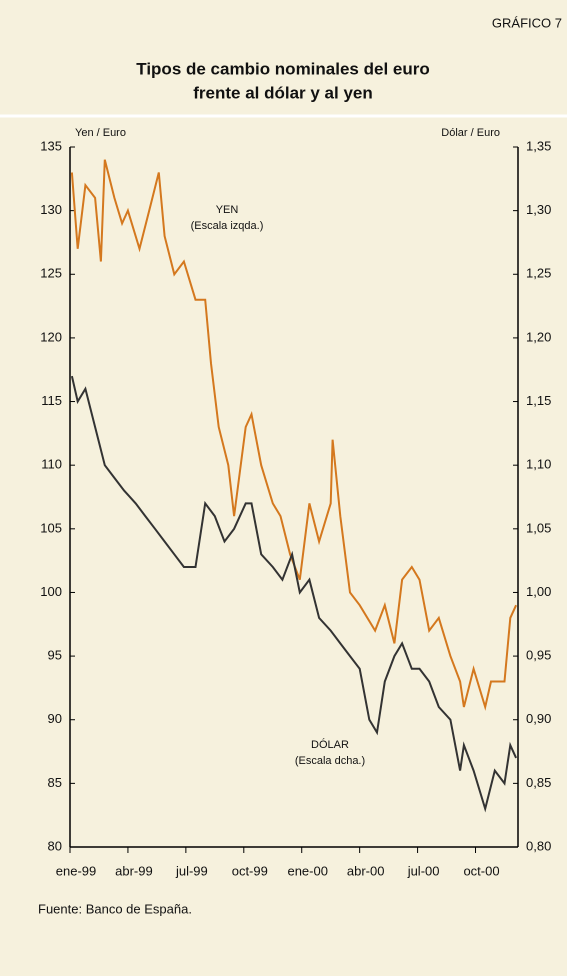  I want to click on chart-title: frente al dólar y al yen, so click(283, 92).